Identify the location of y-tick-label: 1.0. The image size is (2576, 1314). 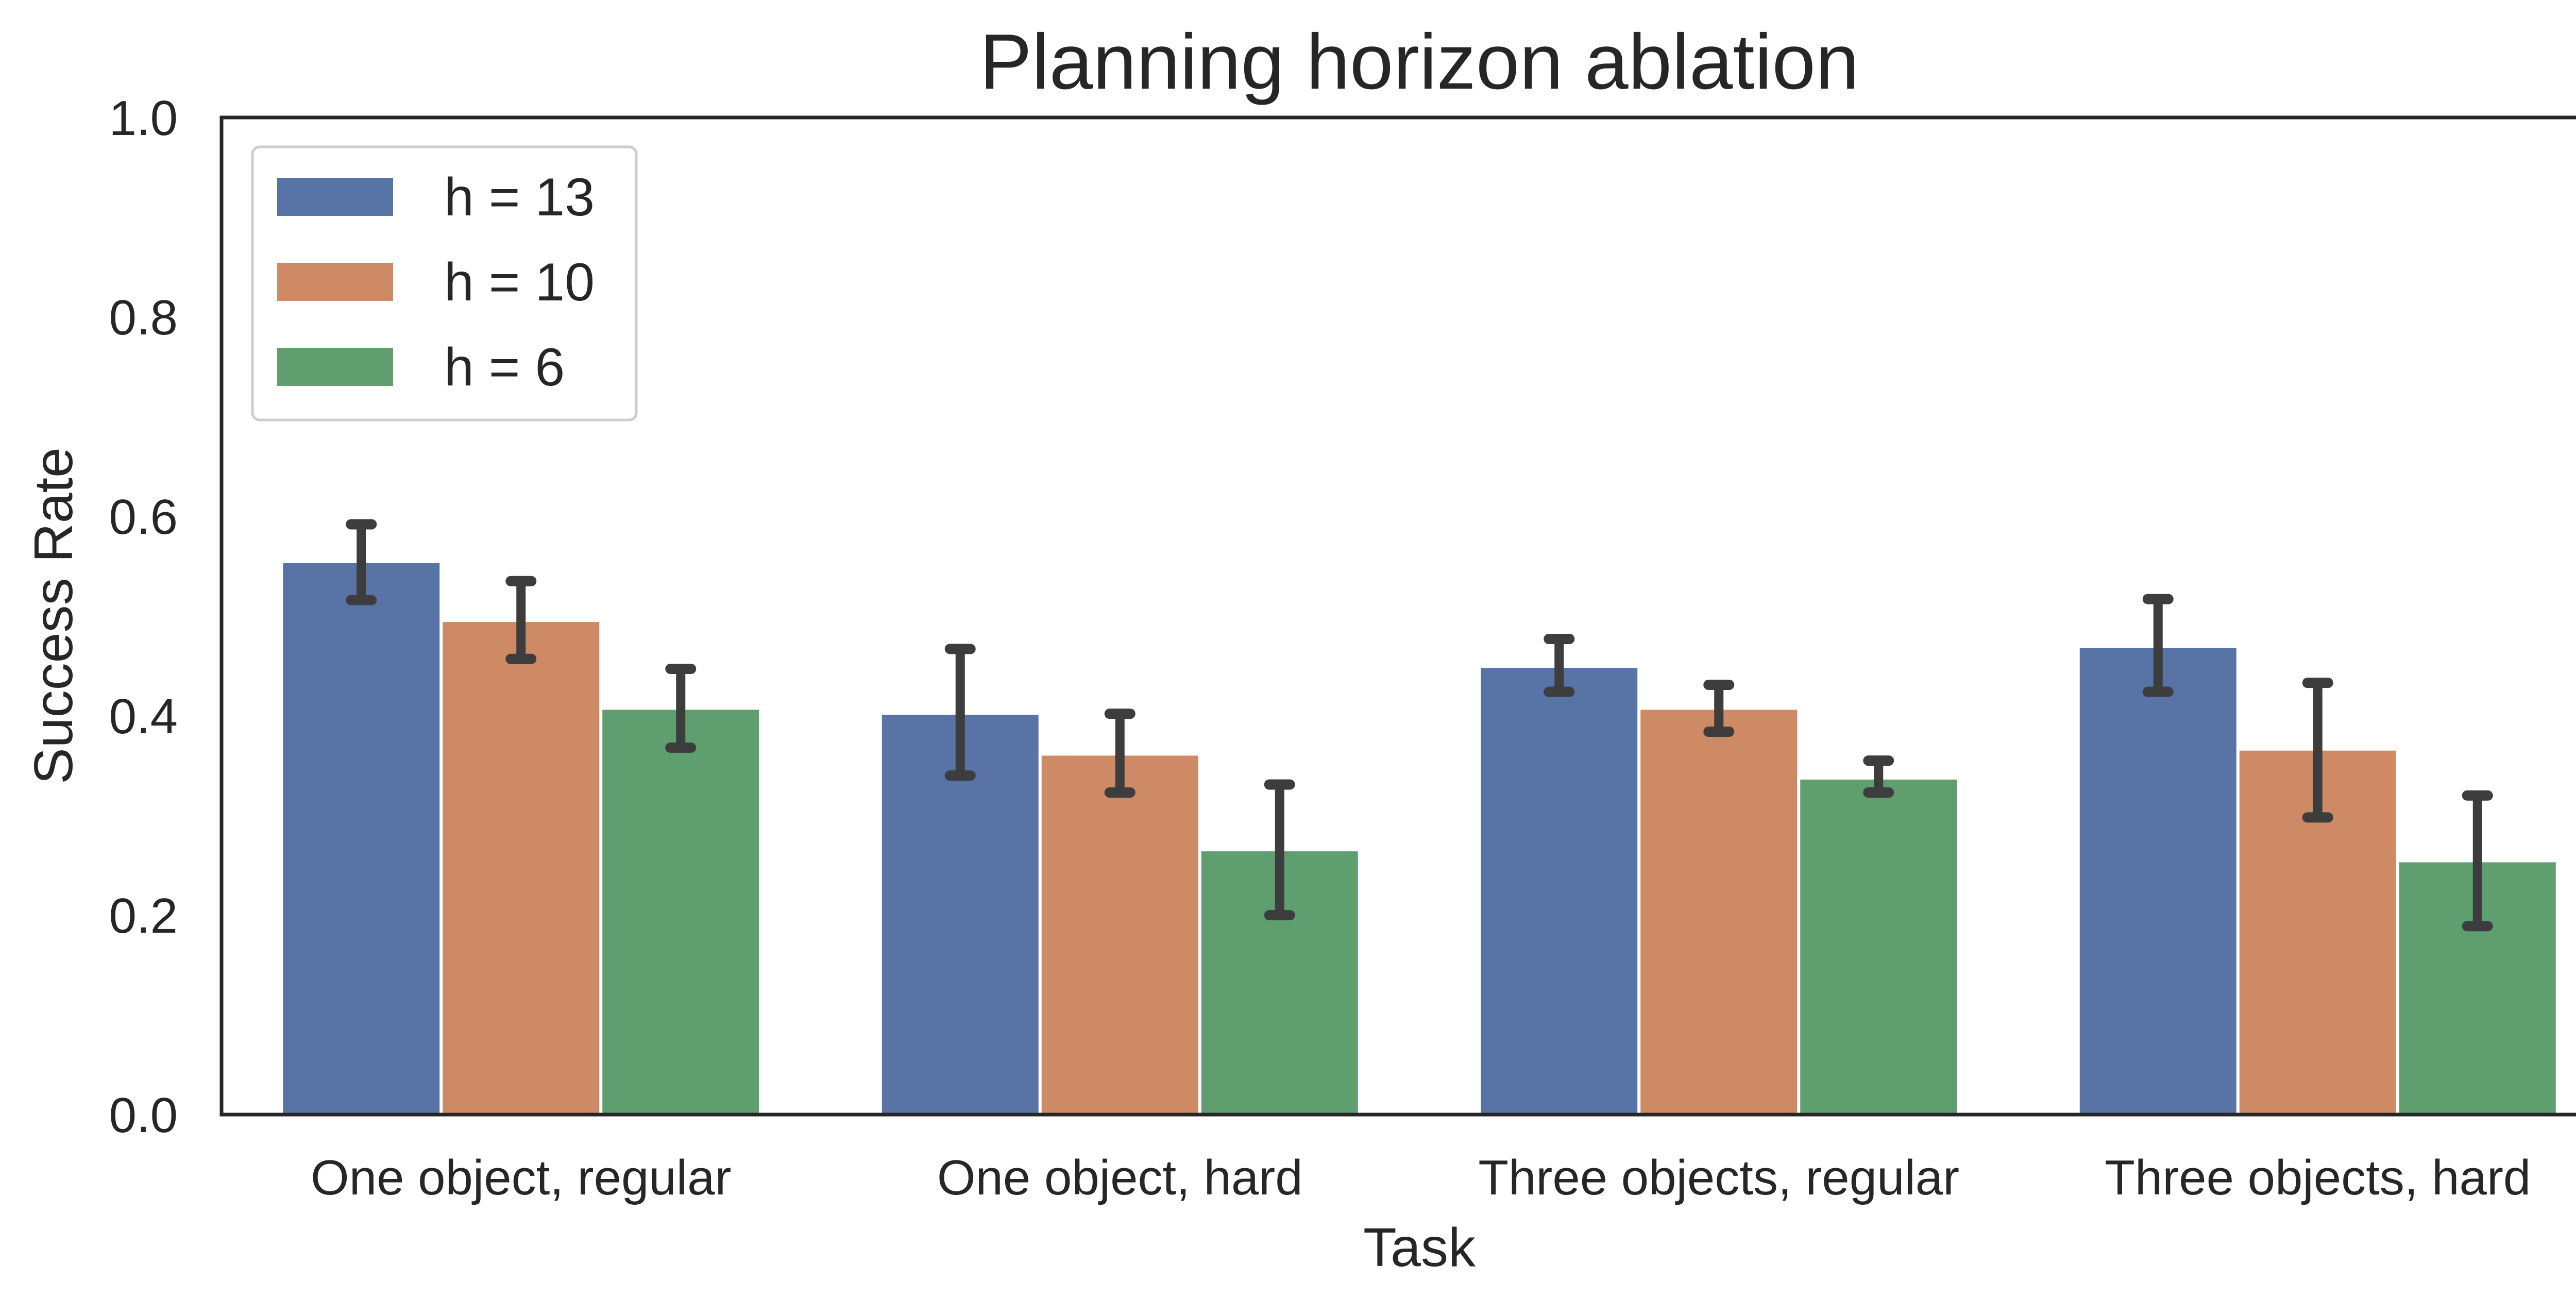
(143, 118).